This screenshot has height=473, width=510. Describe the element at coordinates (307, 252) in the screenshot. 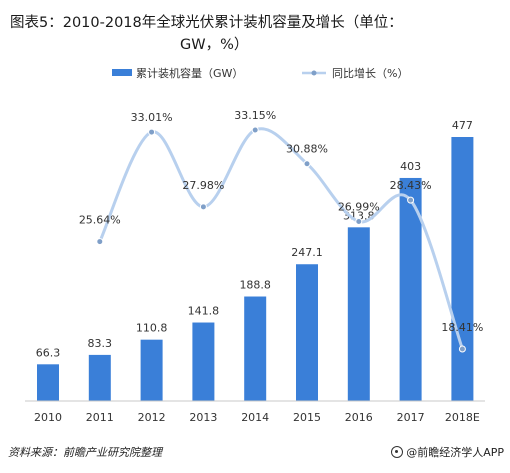

I see `bar-value-label: 247.1` at that location.